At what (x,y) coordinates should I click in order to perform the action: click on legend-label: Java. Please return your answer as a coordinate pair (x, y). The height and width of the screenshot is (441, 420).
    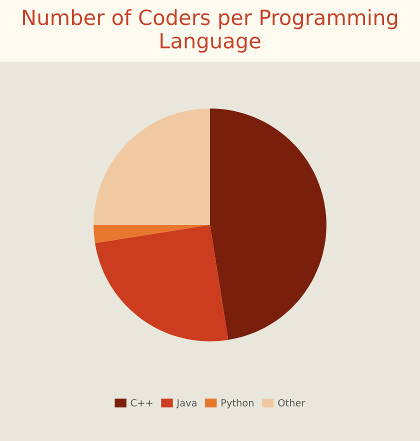
    Looking at the image, I should click on (186, 403).